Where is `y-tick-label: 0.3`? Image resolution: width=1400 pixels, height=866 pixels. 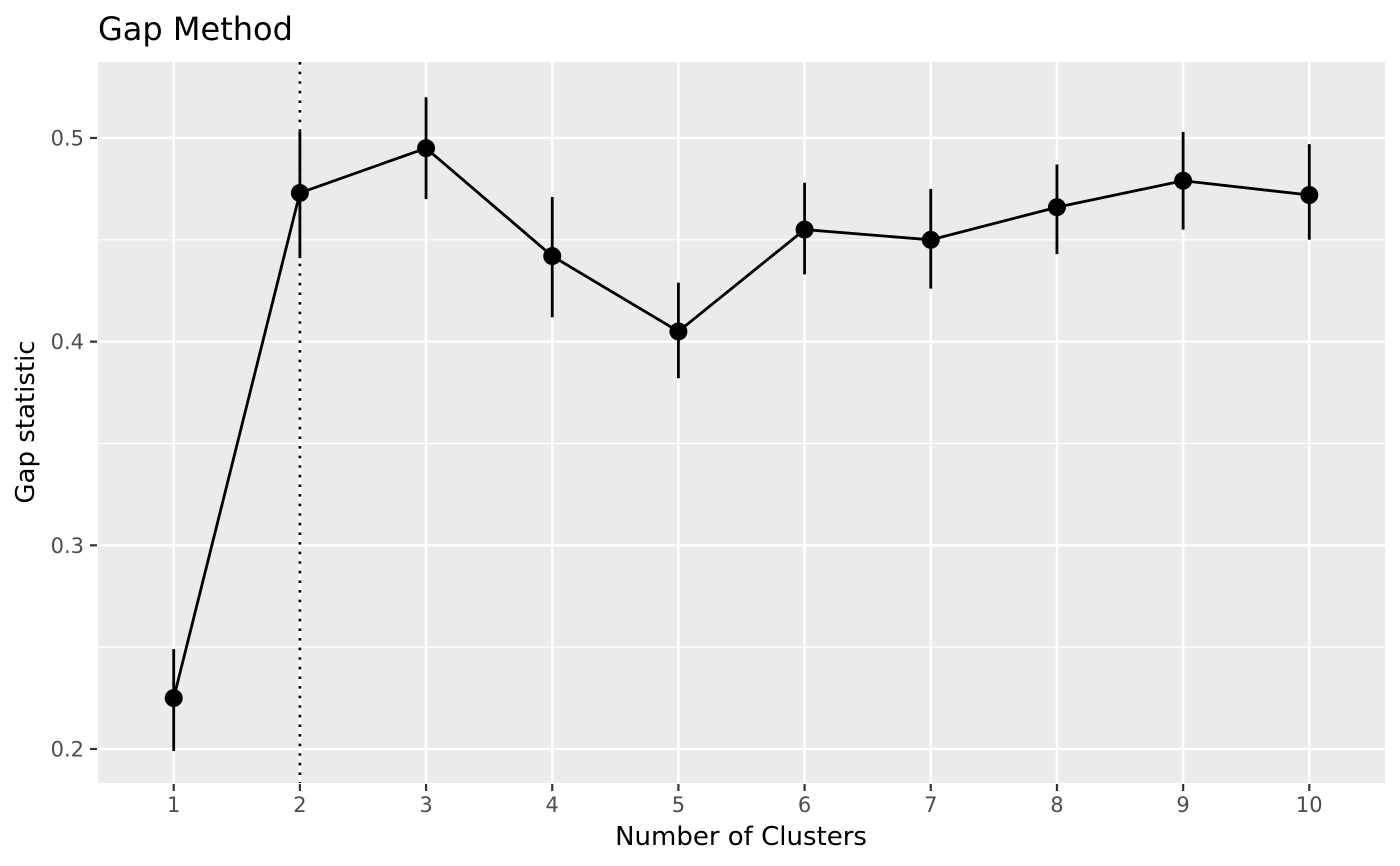 y-tick-label: 0.3 is located at coordinates (67, 546).